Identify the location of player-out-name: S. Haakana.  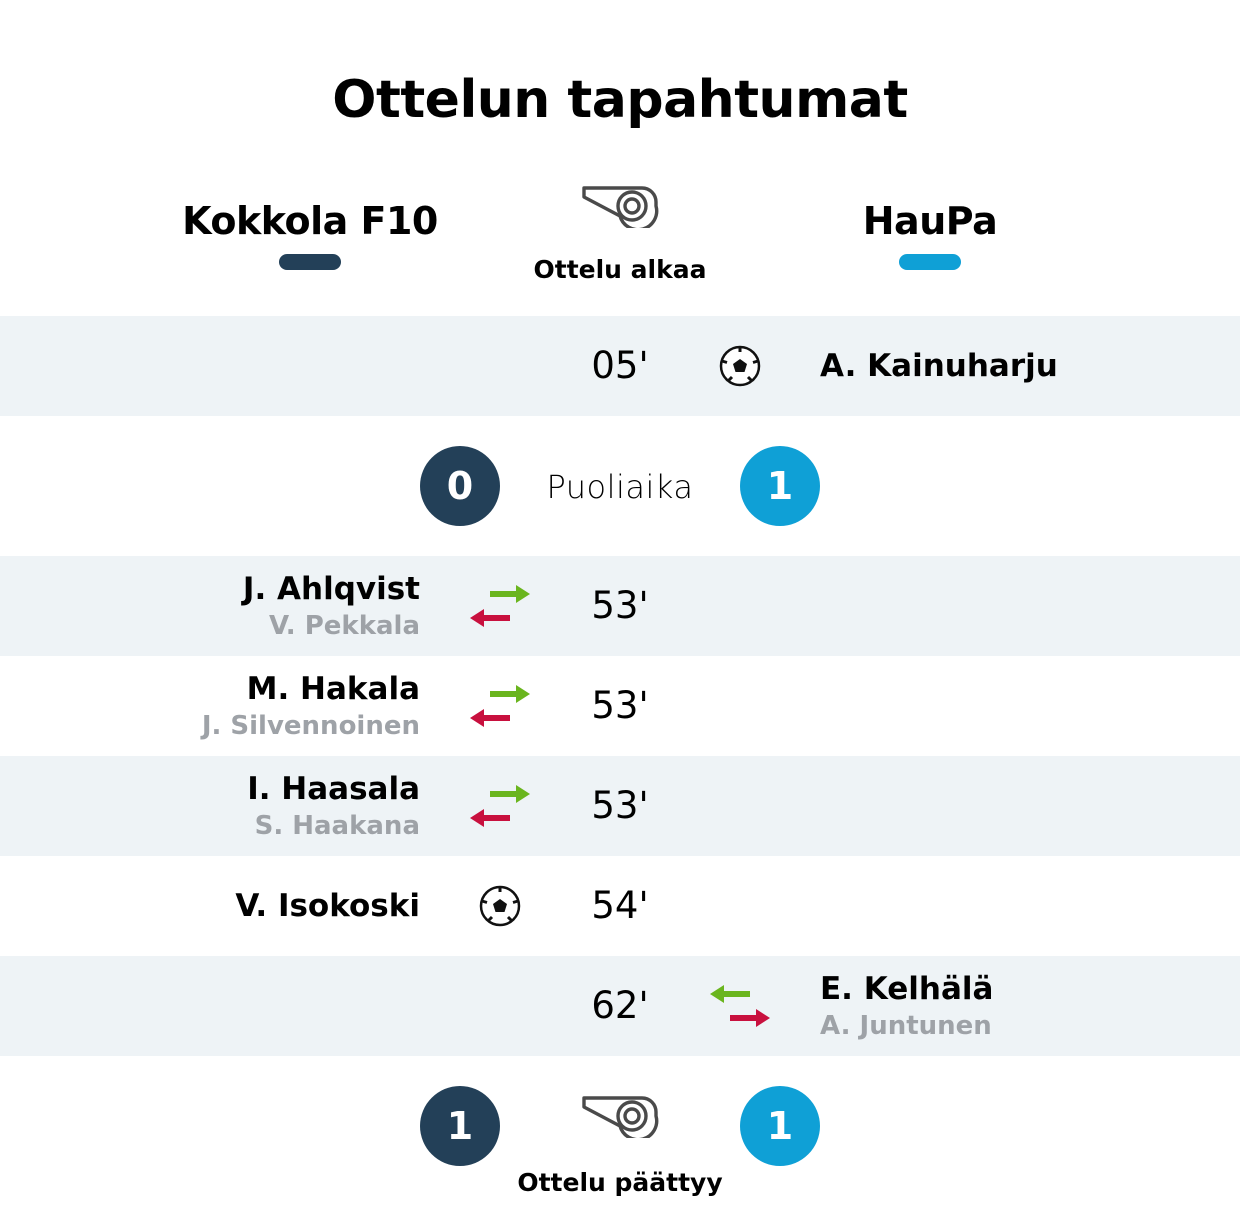
(337, 825).